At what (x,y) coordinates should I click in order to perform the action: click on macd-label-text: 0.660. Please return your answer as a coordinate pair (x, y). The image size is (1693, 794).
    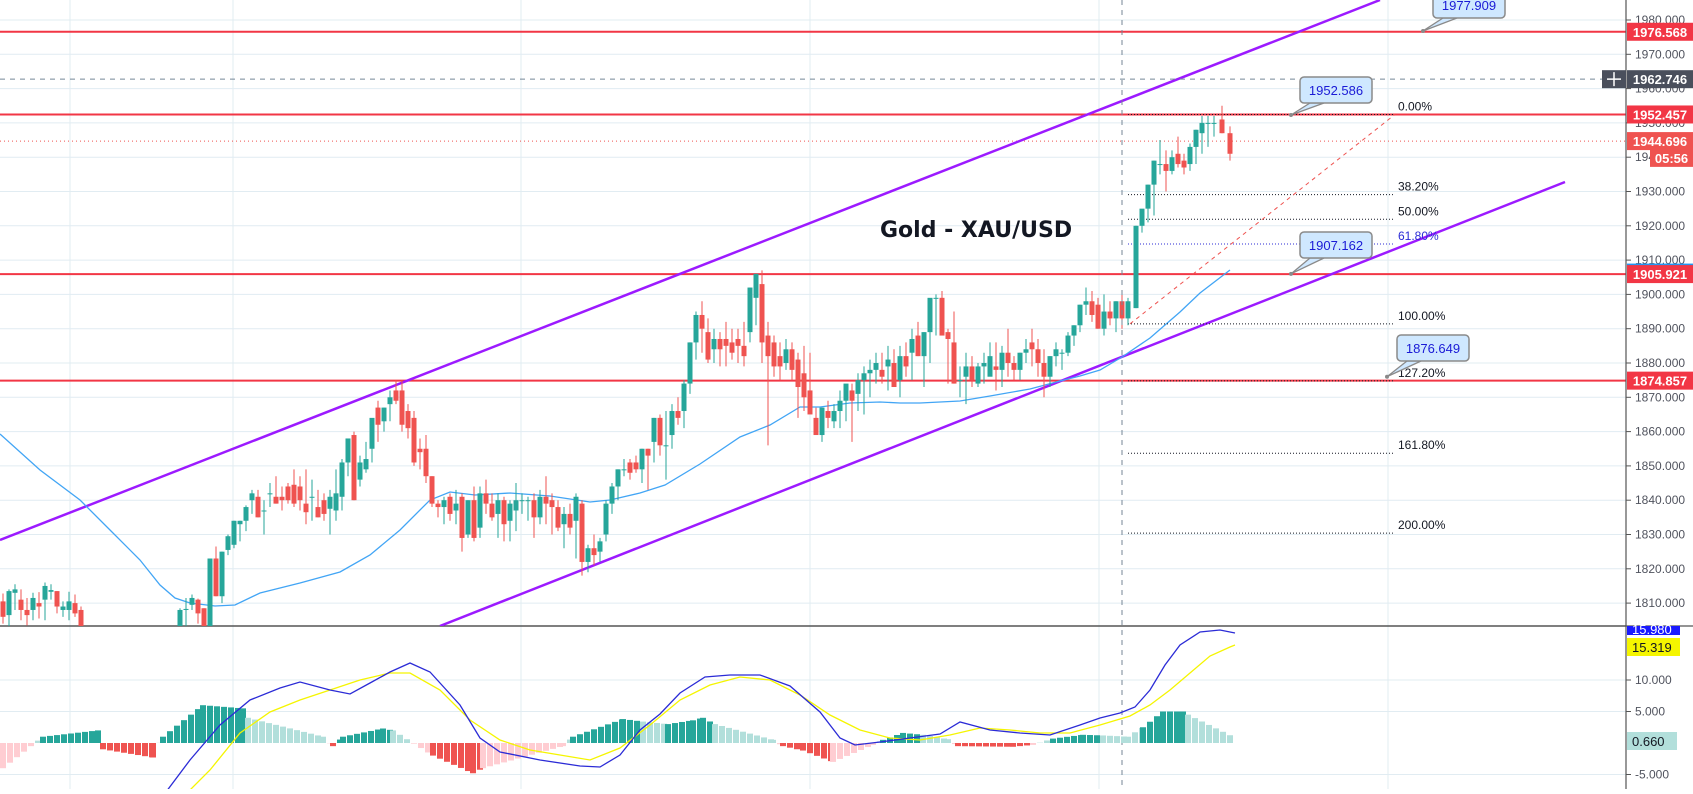
    Looking at the image, I should click on (1648, 741).